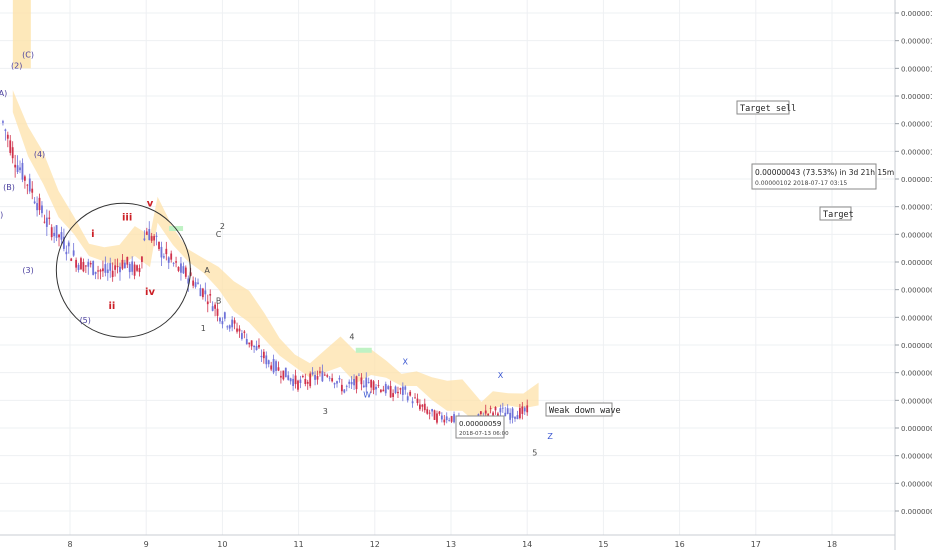 This screenshot has width=932, height=550. Describe the element at coordinates (916, 484) in the screenshot. I see `price-tick-label: 0.00000050` at that location.